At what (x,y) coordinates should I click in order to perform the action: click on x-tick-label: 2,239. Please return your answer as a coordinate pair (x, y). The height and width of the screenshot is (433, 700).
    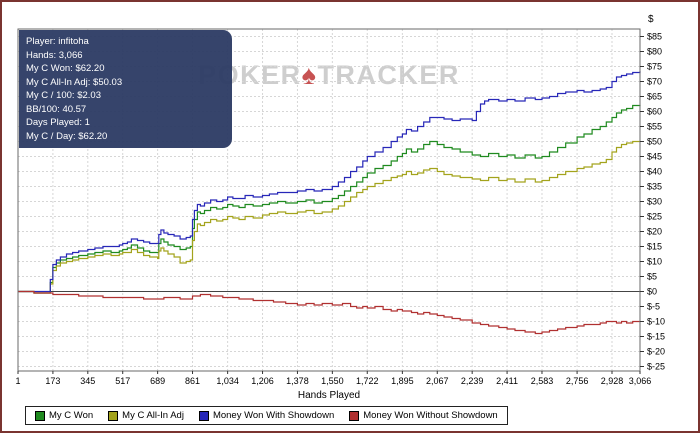
    Looking at the image, I should click on (472, 381).